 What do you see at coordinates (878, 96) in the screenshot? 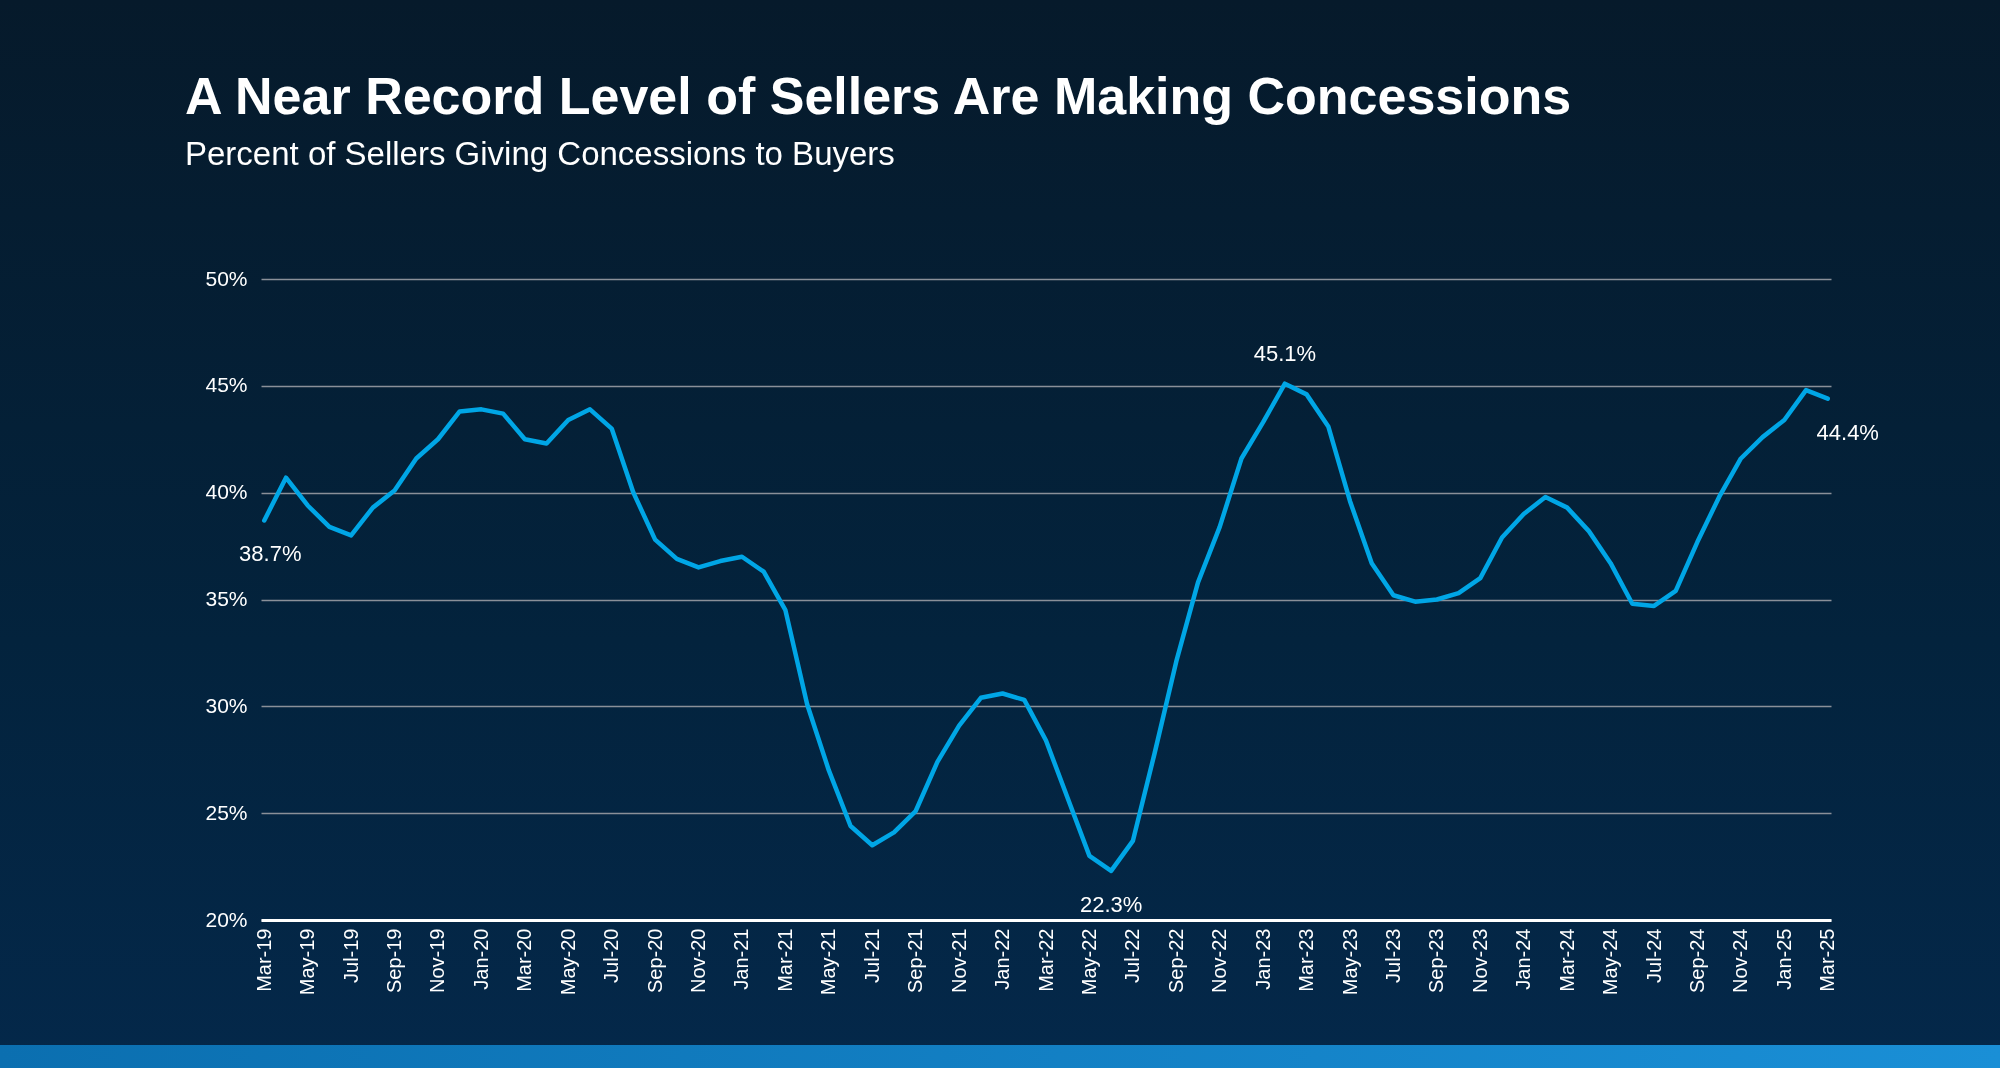
I see `chart-title: A Near Record Level of Sellers Are Making Concessions` at bounding box center [878, 96].